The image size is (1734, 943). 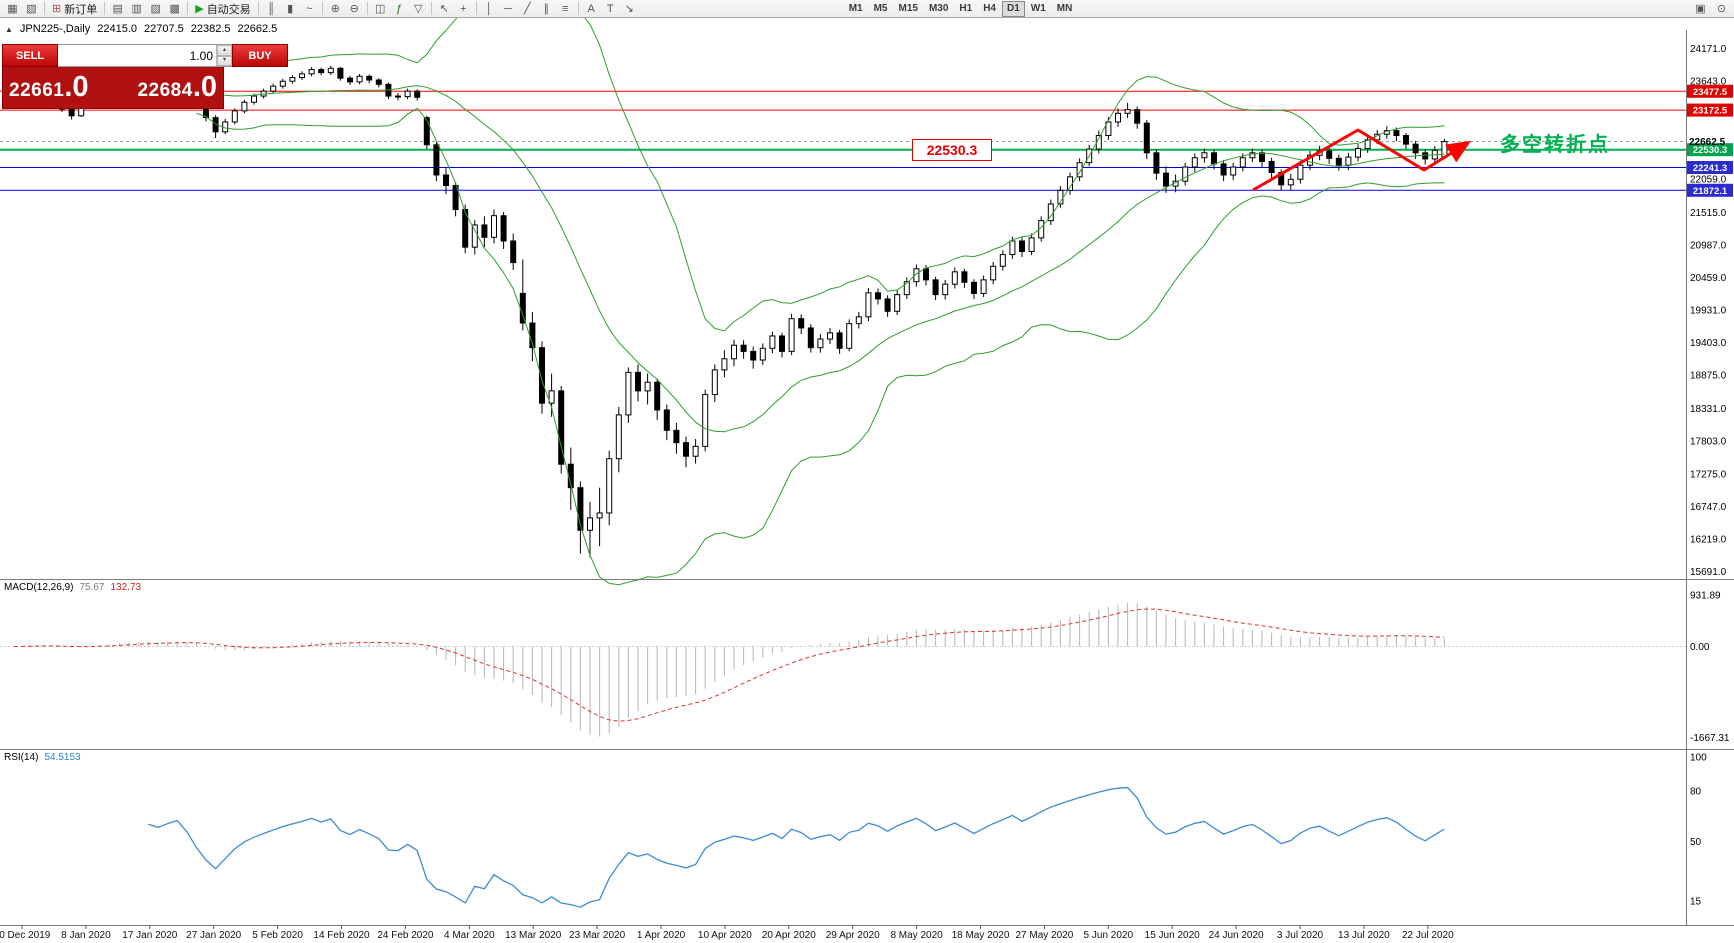 I want to click on volume-input, so click(x=137, y=55).